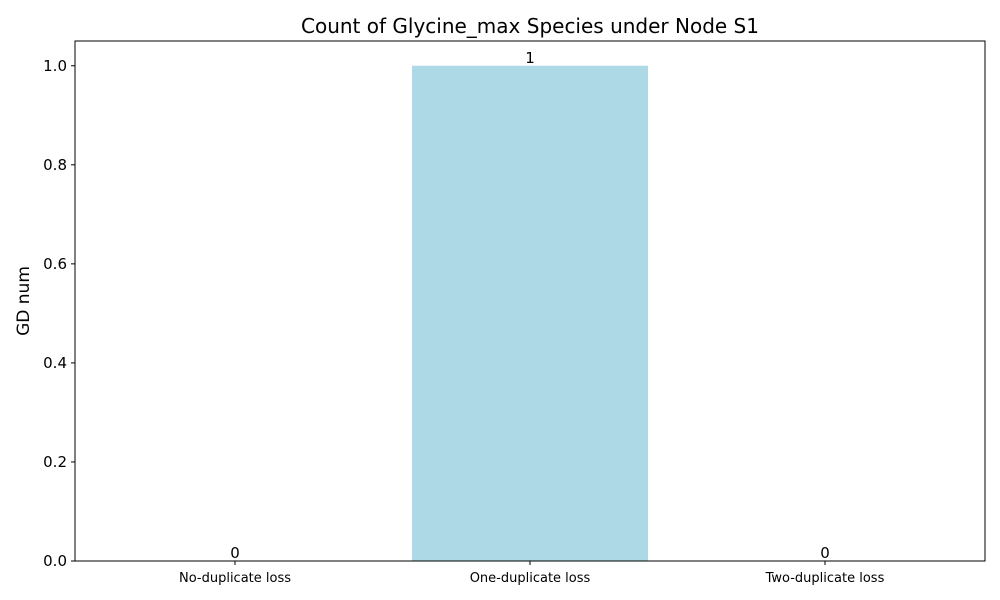 The height and width of the screenshot is (600, 1000). What do you see at coordinates (55, 363) in the screenshot?
I see `y-tick-label: 0.4` at bounding box center [55, 363].